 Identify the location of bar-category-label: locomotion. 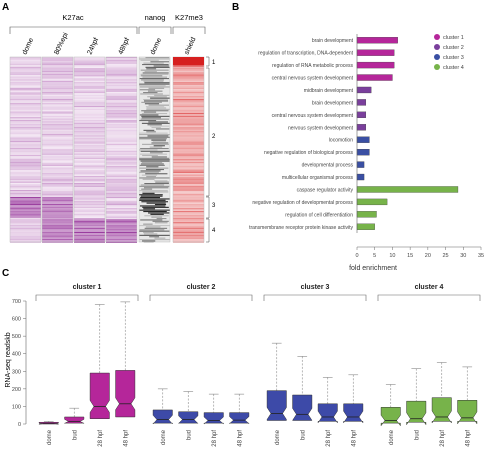
(341, 141).